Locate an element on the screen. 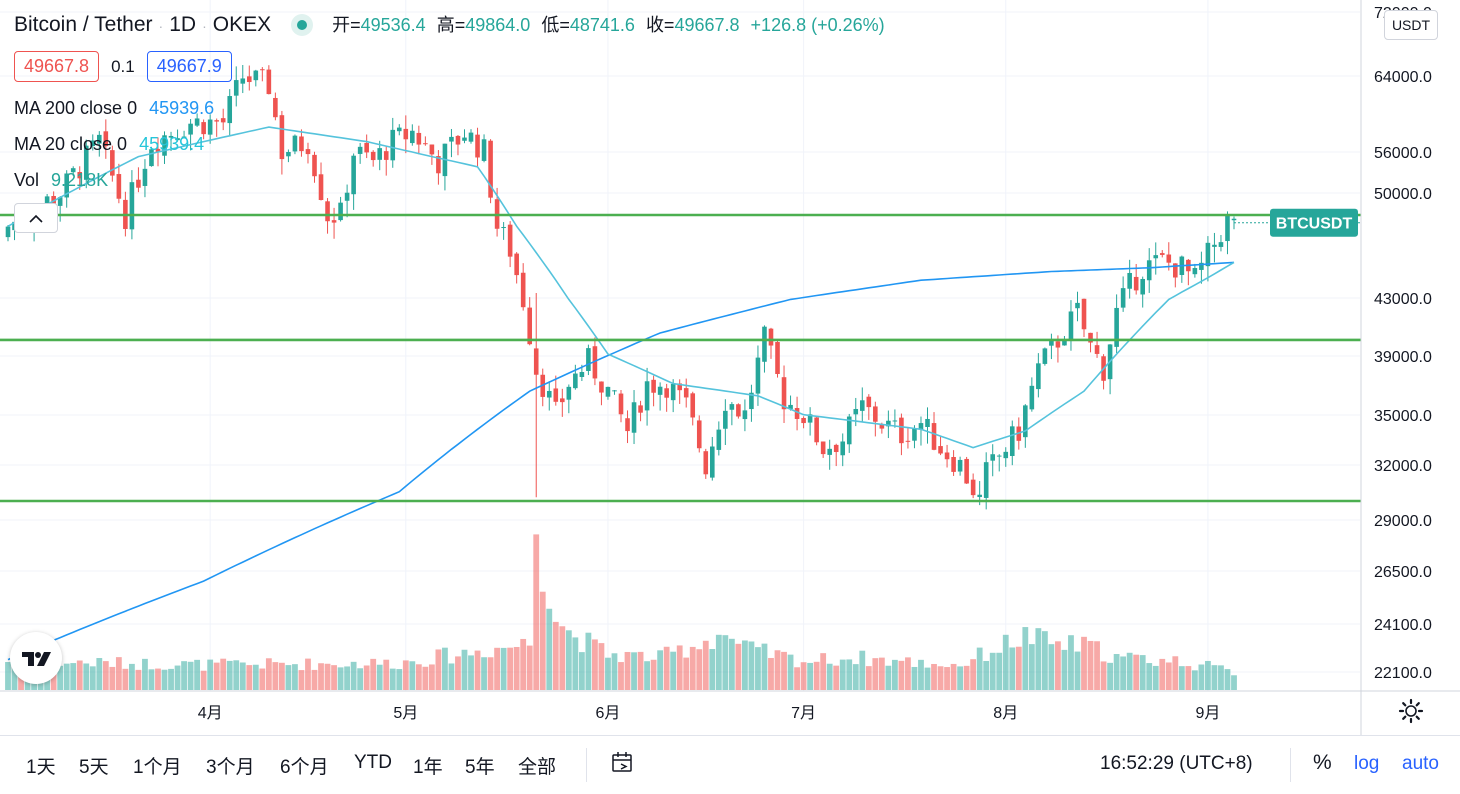 The height and width of the screenshot is (794, 1460). symbol-title: Bitcoin / Tether is located at coordinates (83, 24).